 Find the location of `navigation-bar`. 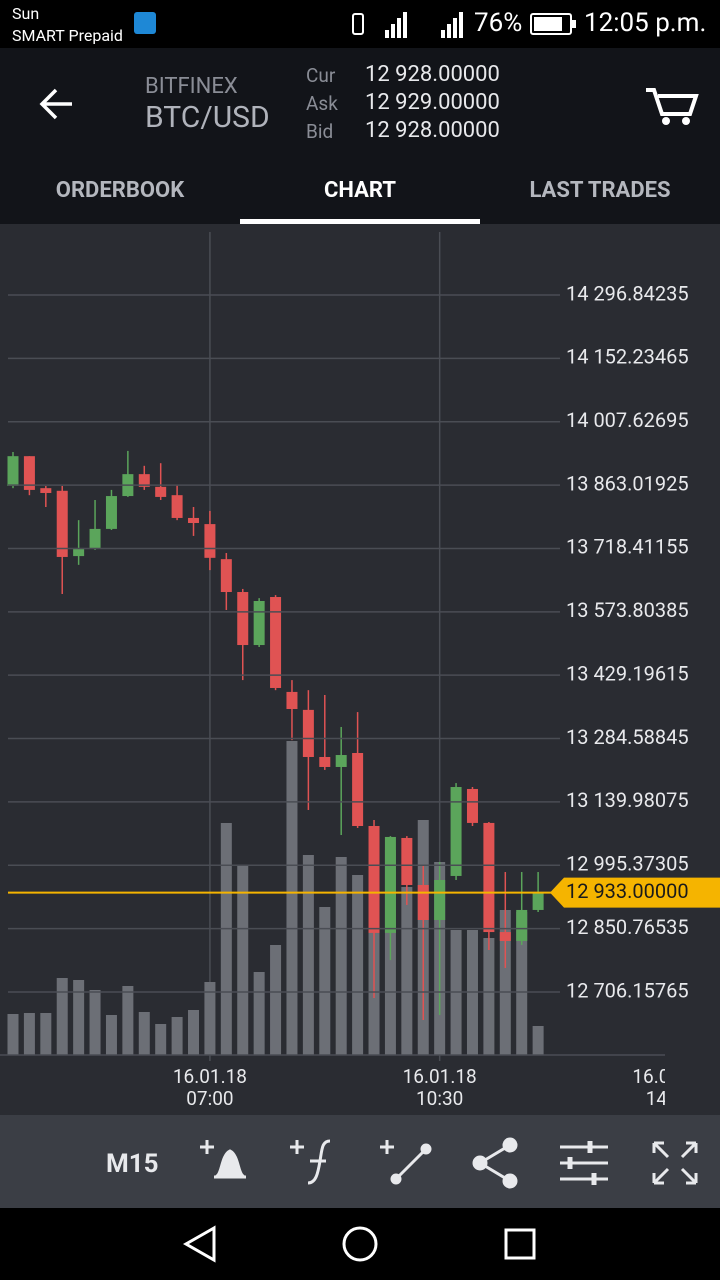

navigation-bar is located at coordinates (360, 1244).